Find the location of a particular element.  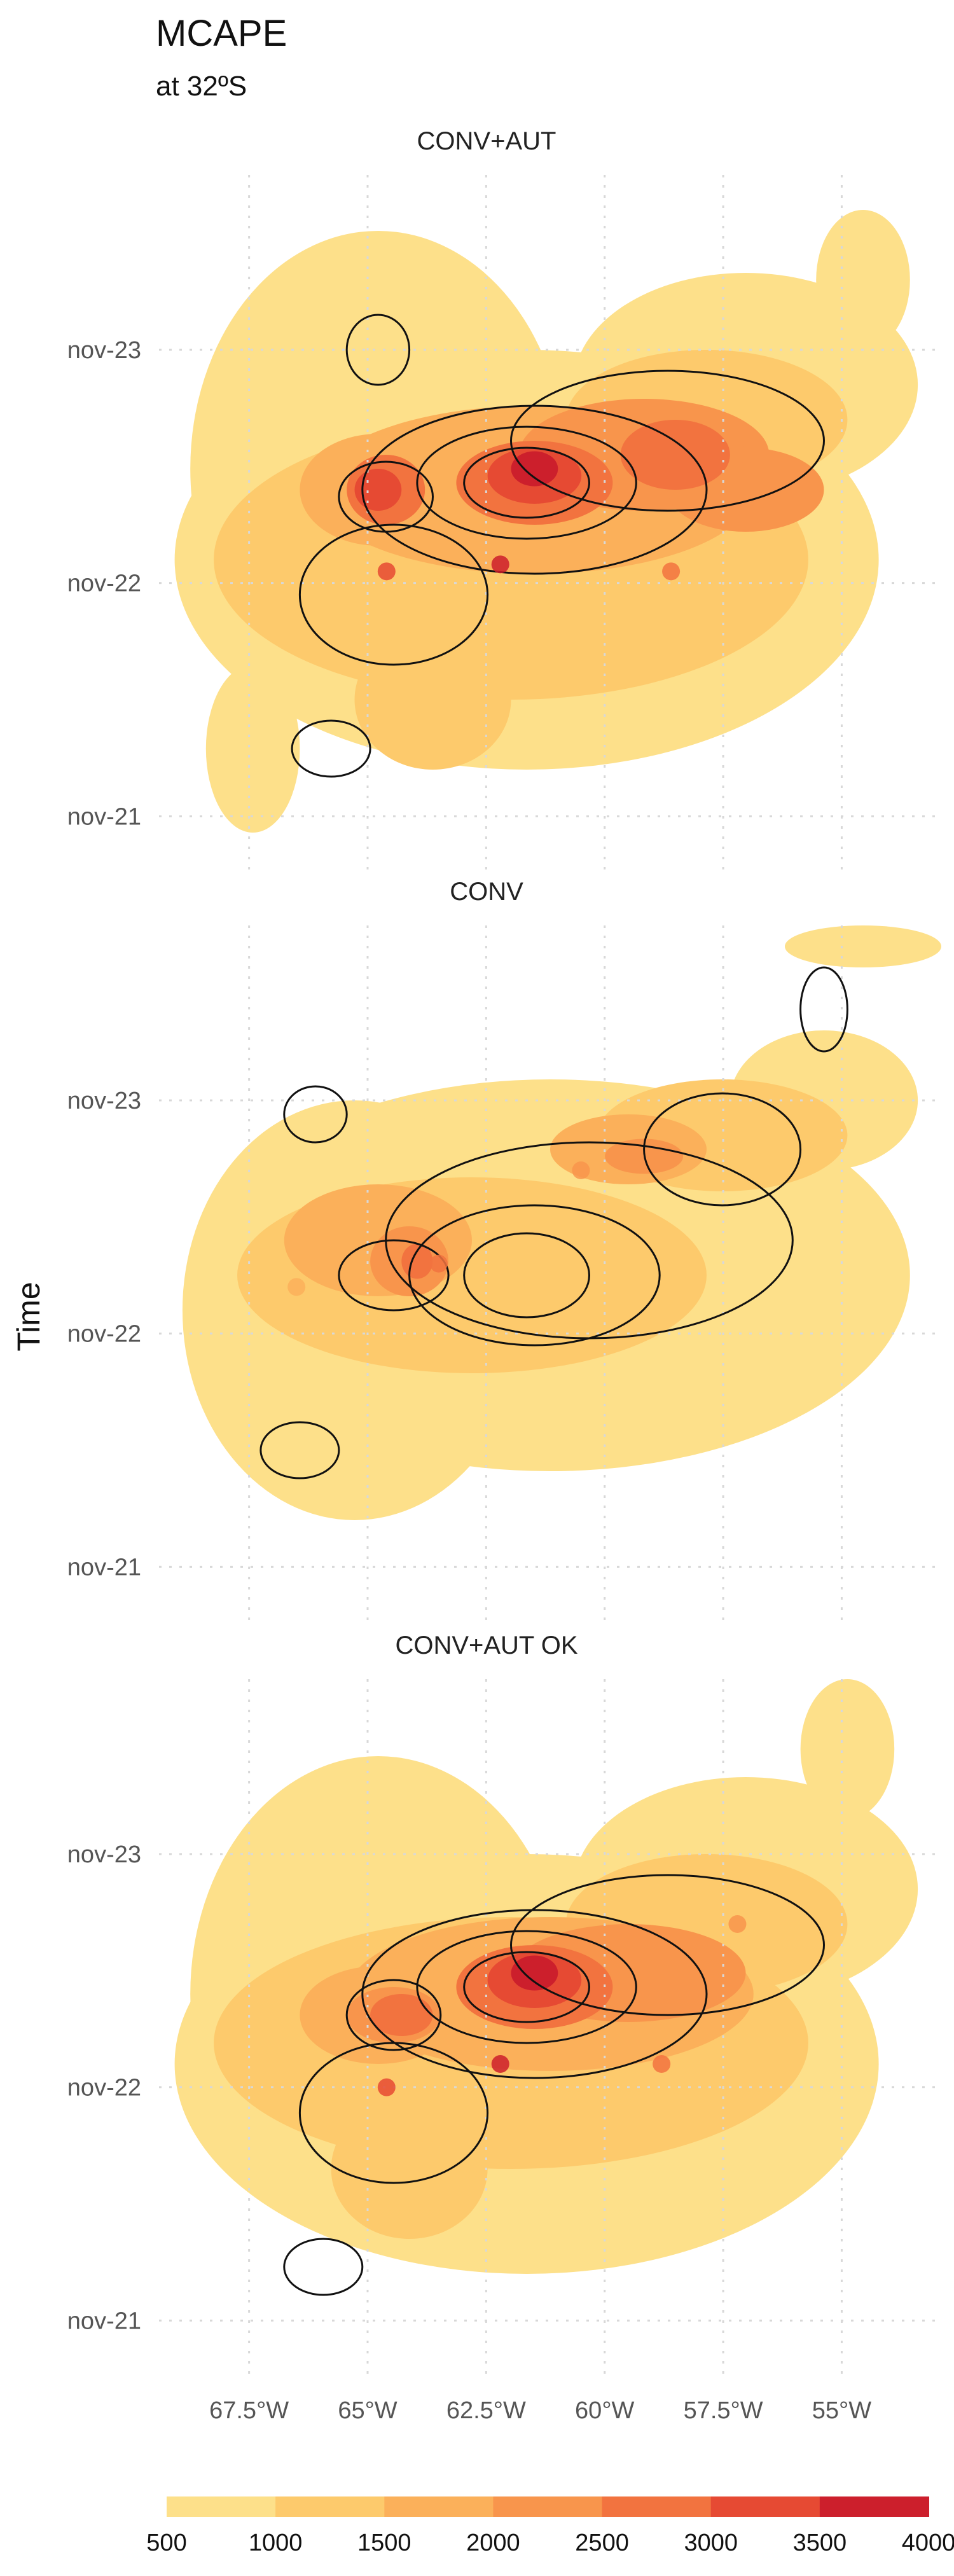

x-tick-label: 62.5°W is located at coordinates (486, 2410).